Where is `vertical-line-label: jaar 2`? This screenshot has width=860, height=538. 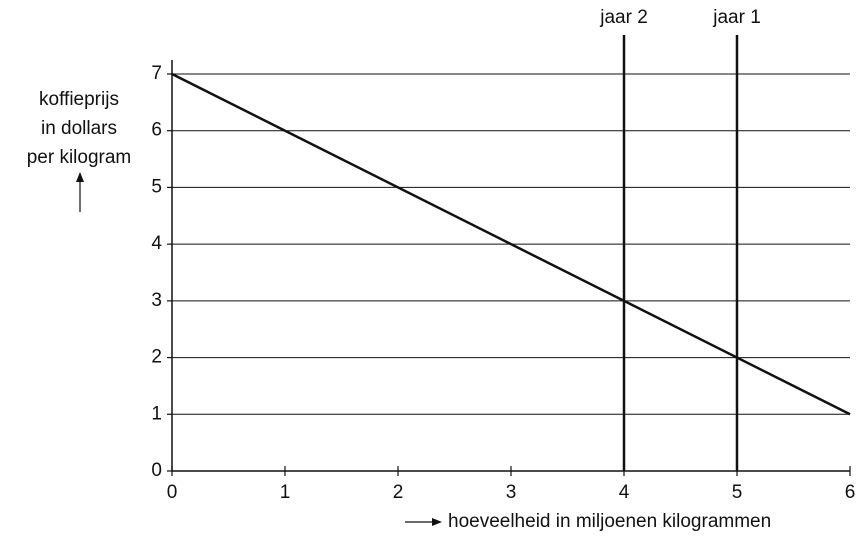 vertical-line-label: jaar 2 is located at coordinates (623, 17).